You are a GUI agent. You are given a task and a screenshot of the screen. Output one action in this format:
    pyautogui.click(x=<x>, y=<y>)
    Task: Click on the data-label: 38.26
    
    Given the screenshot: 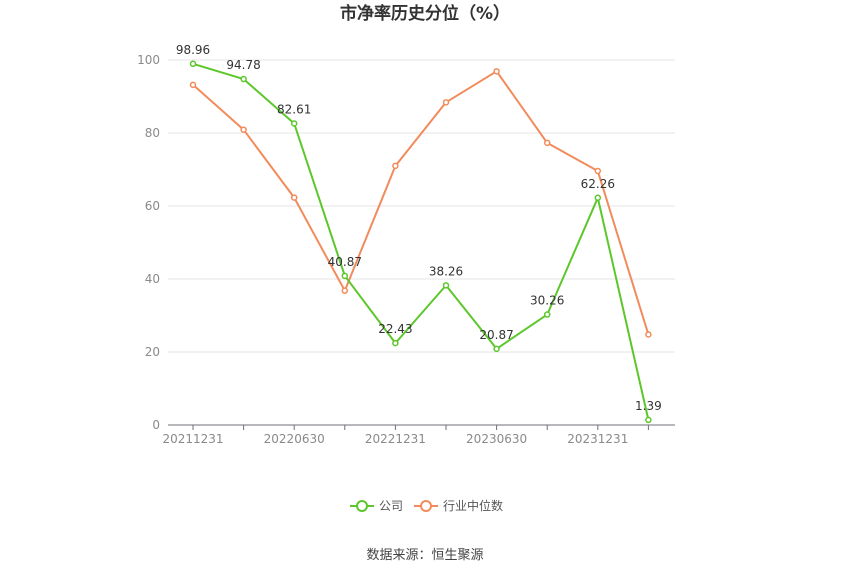 What is the action you would take?
    pyautogui.click(x=446, y=271)
    